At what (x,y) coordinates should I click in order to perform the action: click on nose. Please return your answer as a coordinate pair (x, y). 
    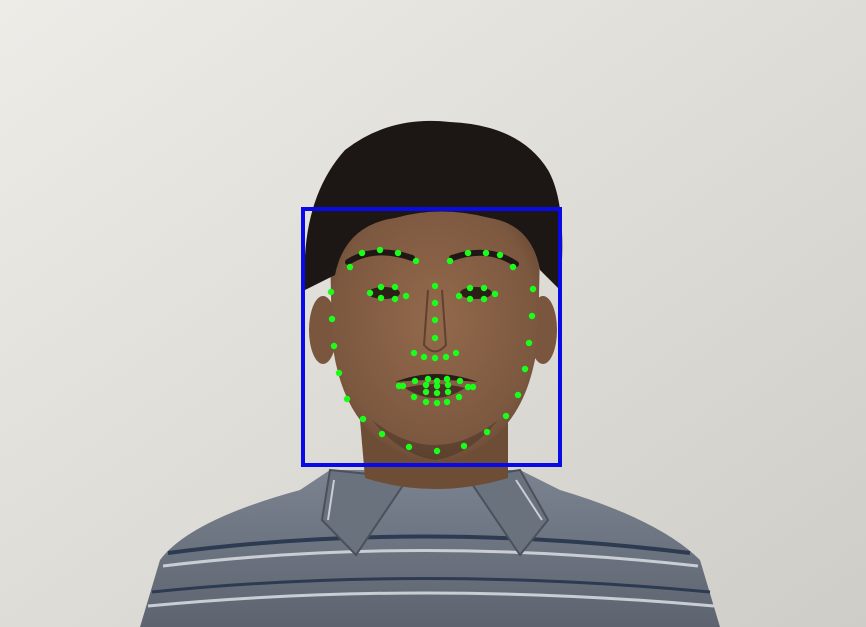
    Looking at the image, I should click on (435, 321).